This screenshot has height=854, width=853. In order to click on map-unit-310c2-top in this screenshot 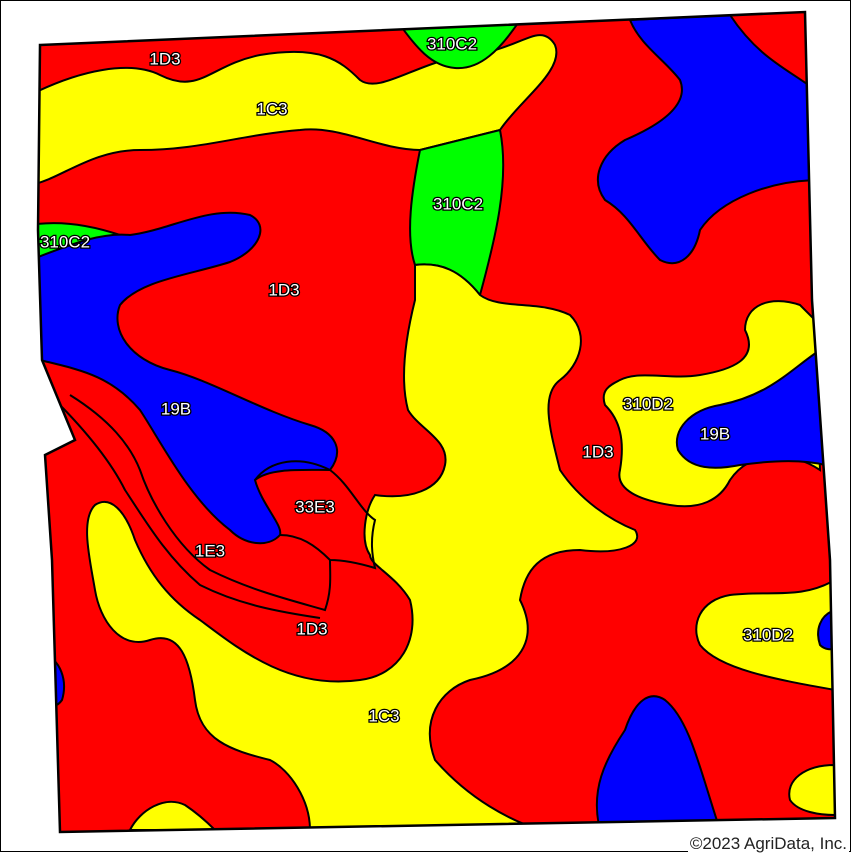, I will do `click(460, 44)`.